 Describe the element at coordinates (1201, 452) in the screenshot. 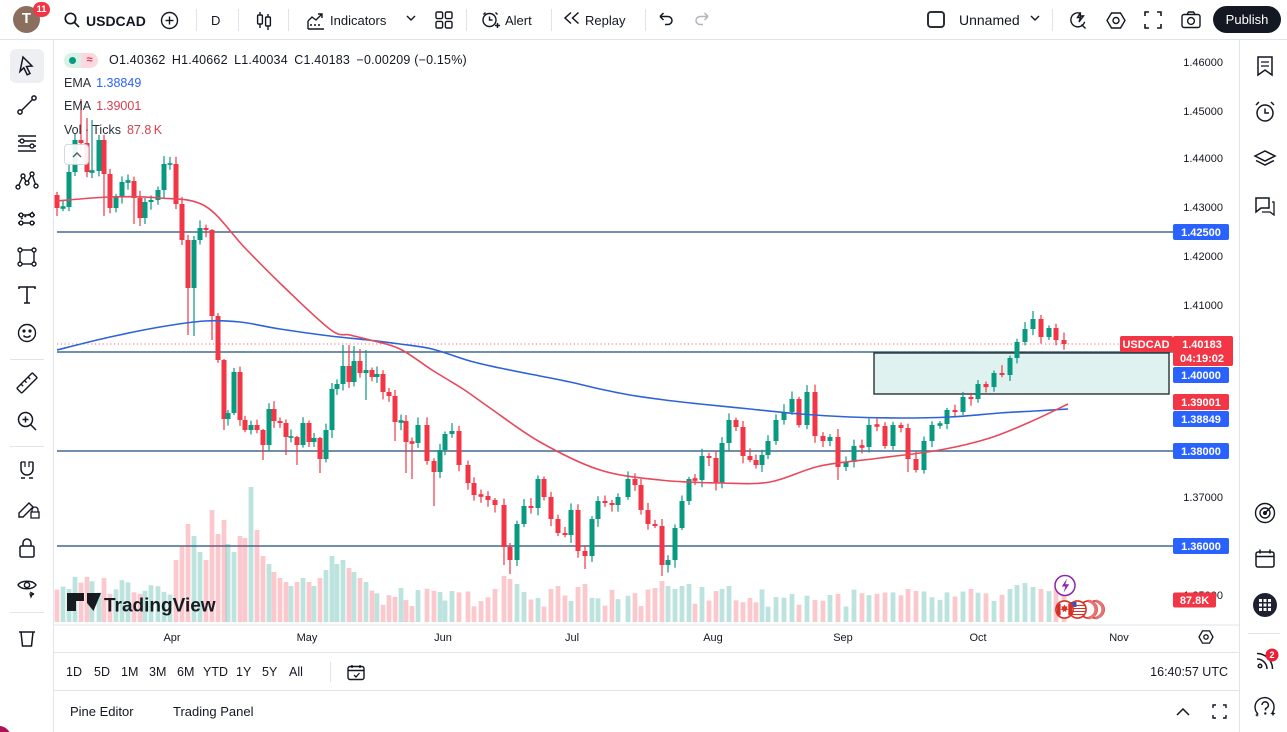

I see `svg-text: 1.38000` at that location.